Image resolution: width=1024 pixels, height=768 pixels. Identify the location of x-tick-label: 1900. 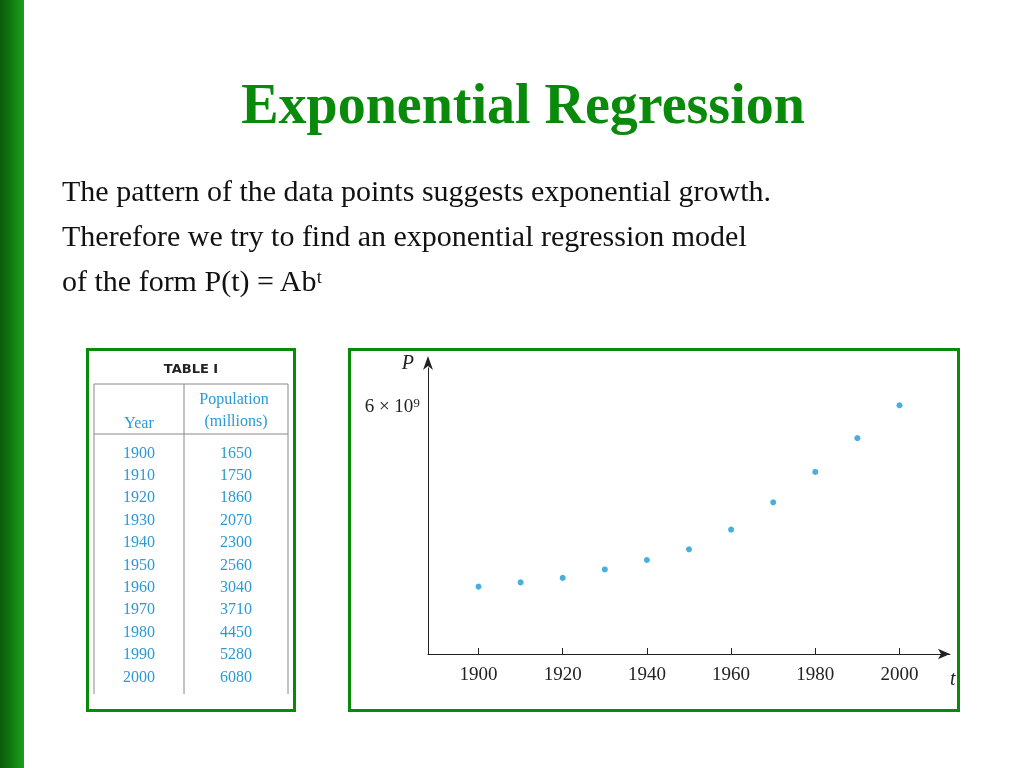
(478, 673).